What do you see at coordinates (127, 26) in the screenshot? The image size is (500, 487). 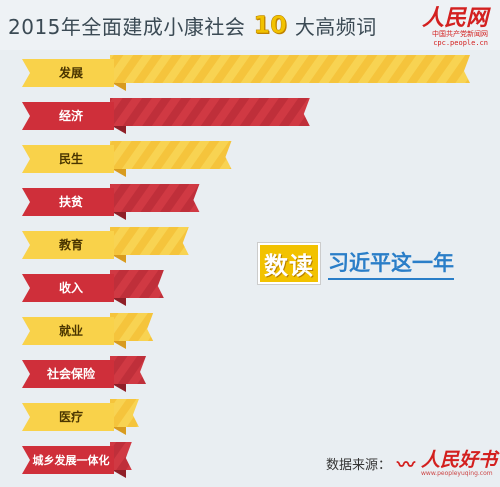 I see `title-prefix: 2015年全面建成小康社会` at bounding box center [127, 26].